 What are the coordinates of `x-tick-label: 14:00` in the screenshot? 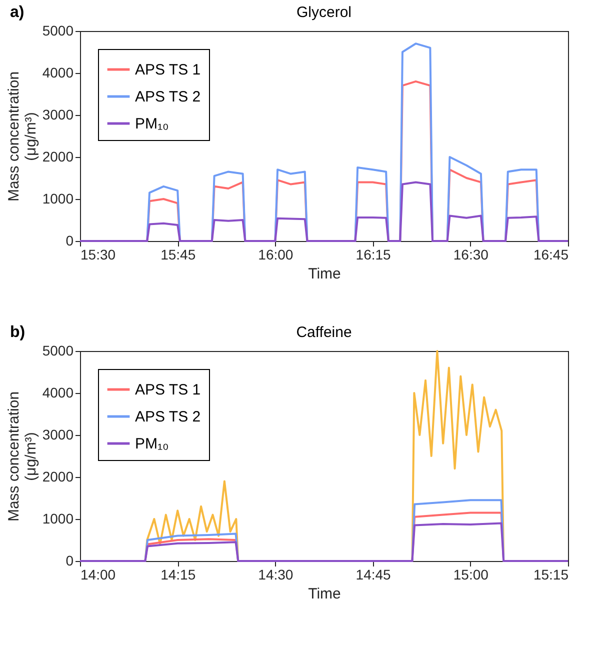 It's located at (98, 574).